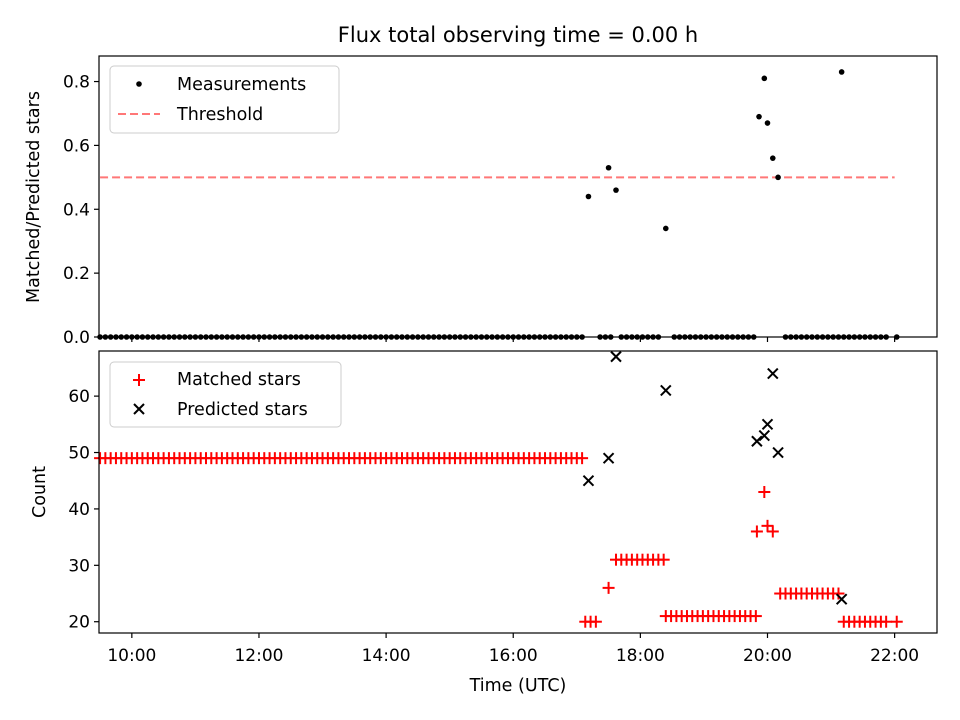 The width and height of the screenshot is (960, 720). I want to click on legend-measurements-marker, so click(139, 84).